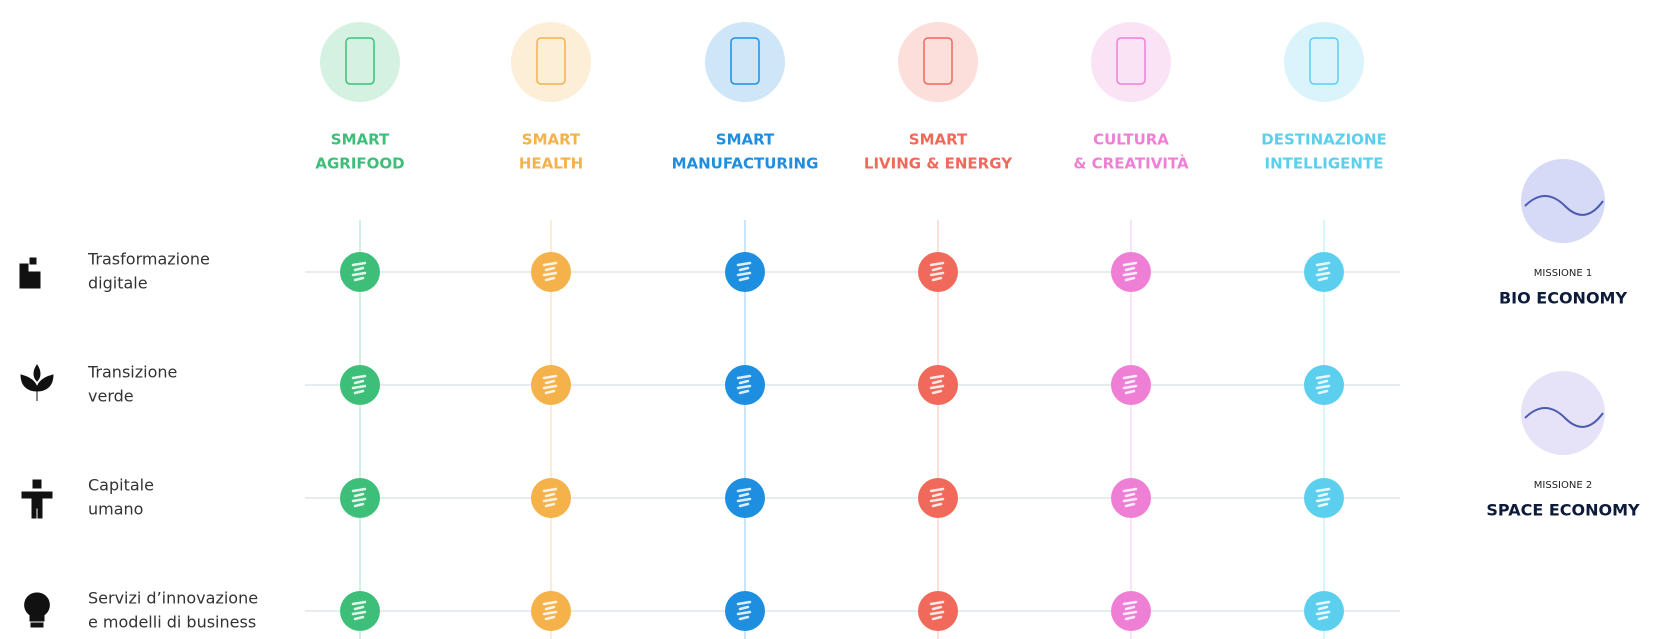  Describe the element at coordinates (551, 164) in the screenshot. I see `column-label: HEALTH` at that location.